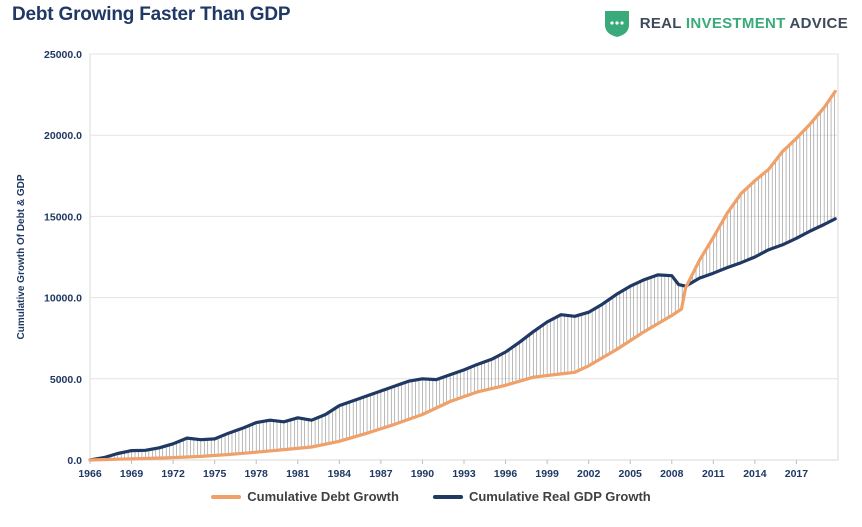  Describe the element at coordinates (672, 474) in the screenshot. I see `x-tick-label: 2008` at that location.